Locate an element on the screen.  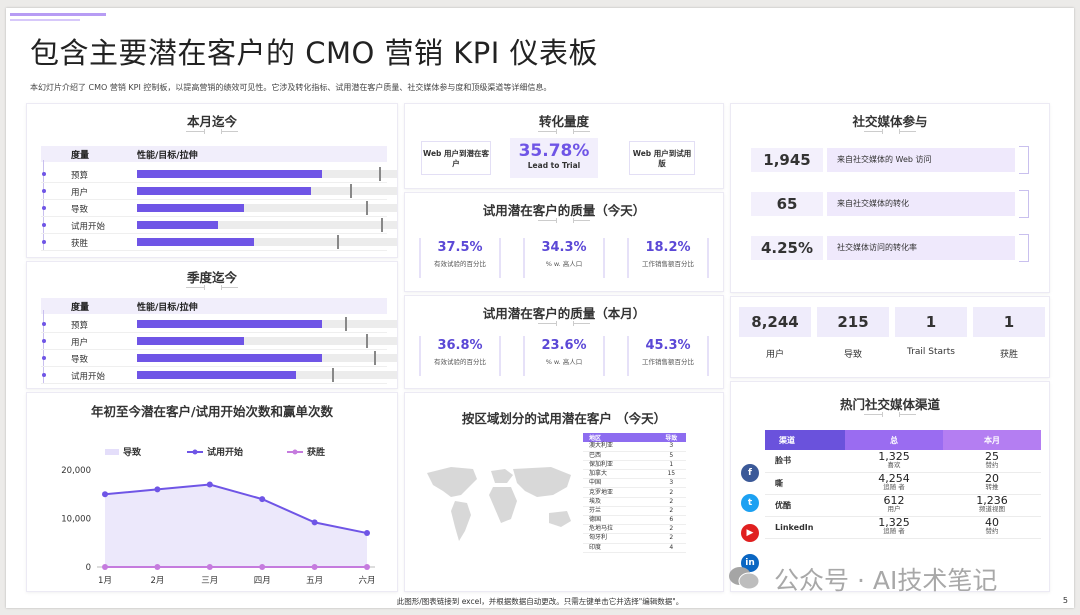
col-total: 总 is located at coordinates (894, 440).